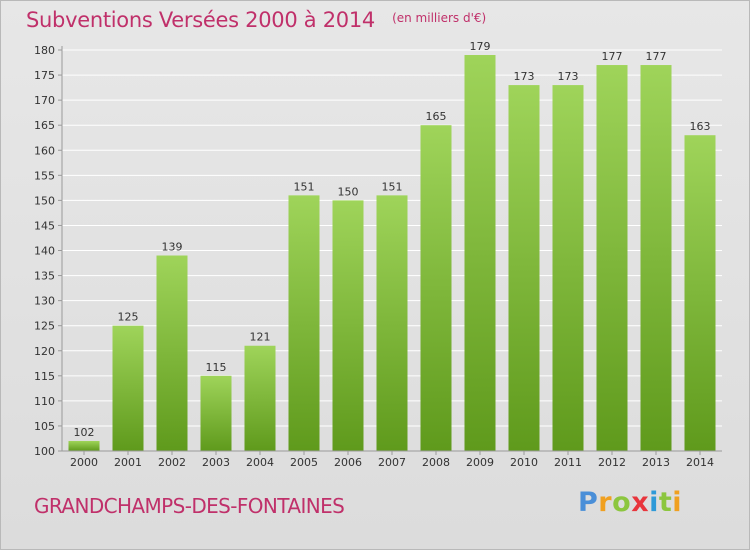  Describe the element at coordinates (348, 325) in the screenshot. I see `bar-2006` at that location.